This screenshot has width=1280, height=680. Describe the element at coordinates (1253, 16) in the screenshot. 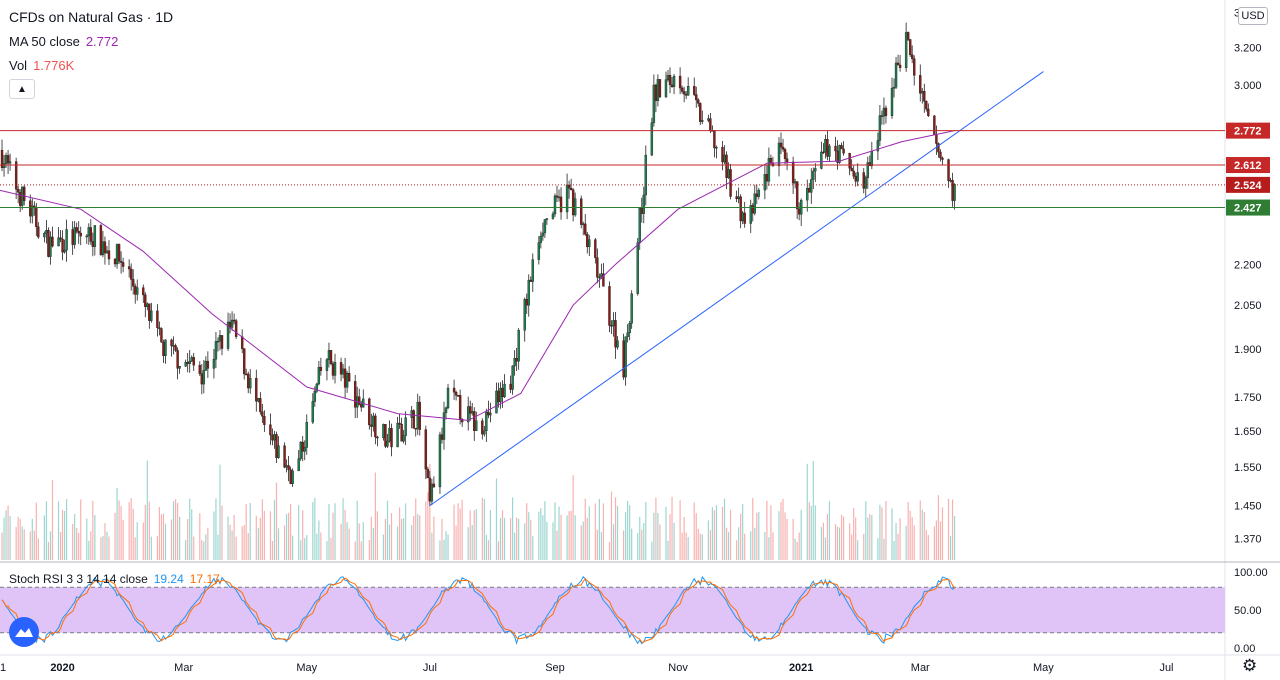

I see `currency-button: USD` at that location.